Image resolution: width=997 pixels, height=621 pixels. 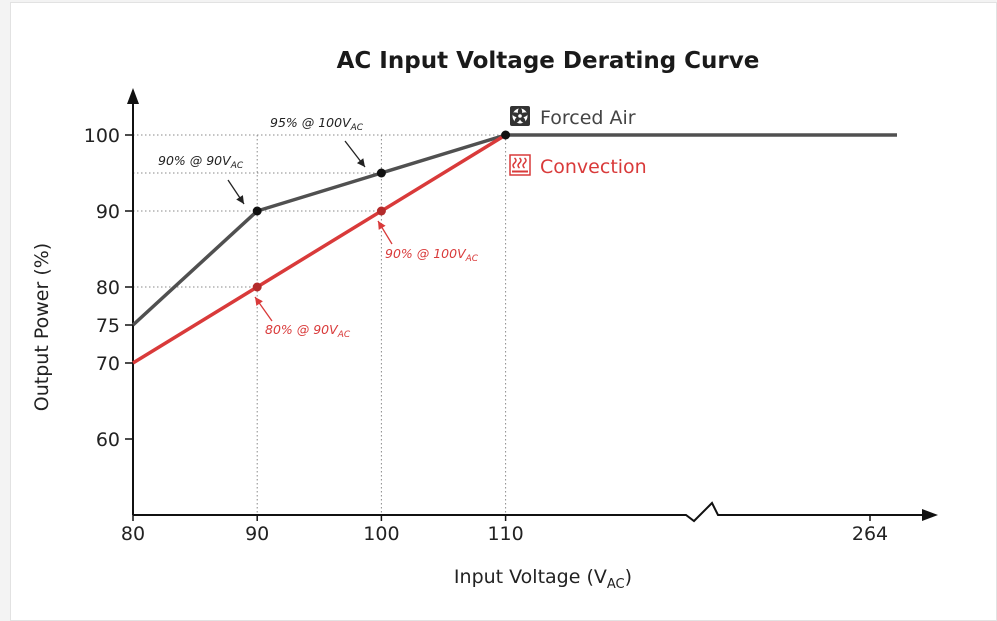 I want to click on x-tick-label: 100, so click(x=381, y=534).